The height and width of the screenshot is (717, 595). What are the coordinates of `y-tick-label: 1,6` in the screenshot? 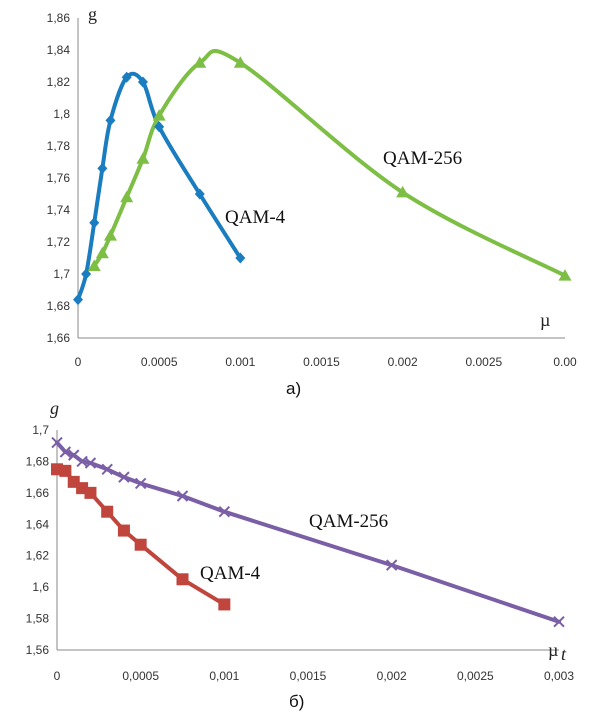 It's located at (40, 587).